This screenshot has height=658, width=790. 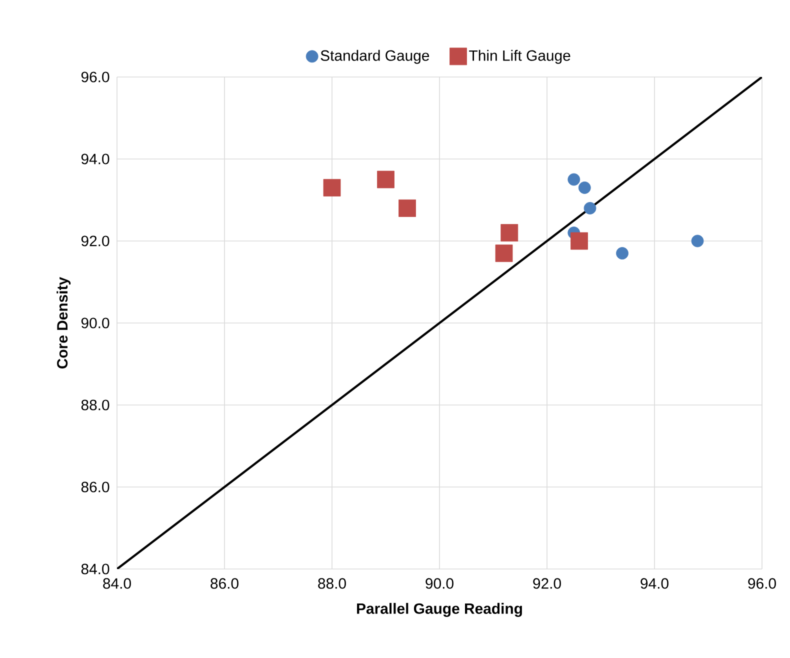 I want to click on y-tick-label: 90.0, so click(x=95, y=323).